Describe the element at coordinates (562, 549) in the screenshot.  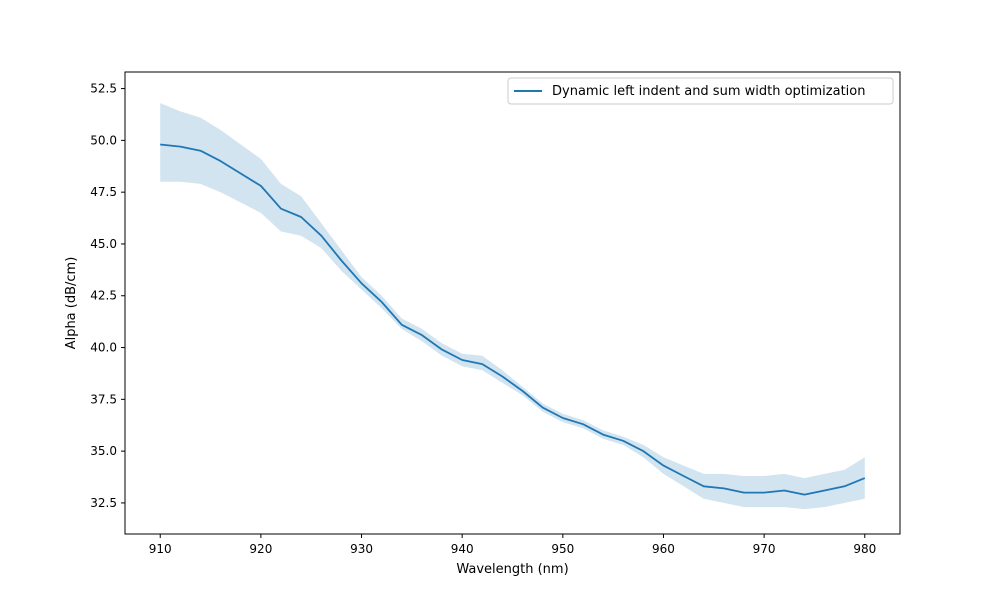
I see `x-tick-label: 950` at that location.